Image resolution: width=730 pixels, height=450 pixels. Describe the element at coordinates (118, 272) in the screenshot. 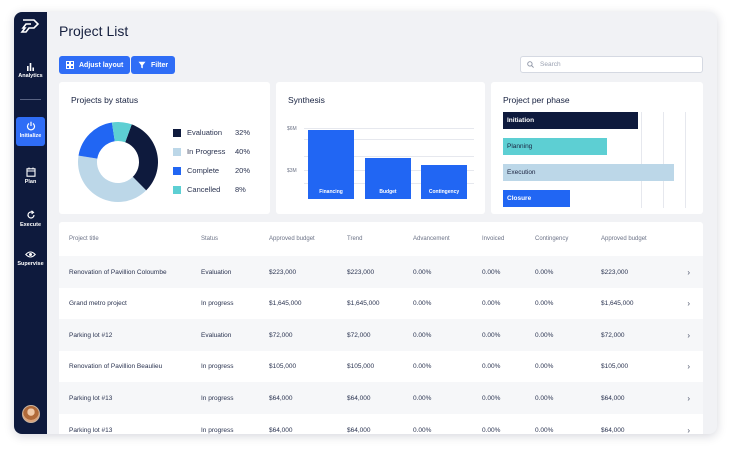

I see `table-cell: Renovation of Pavillion Coloumbe` at that location.